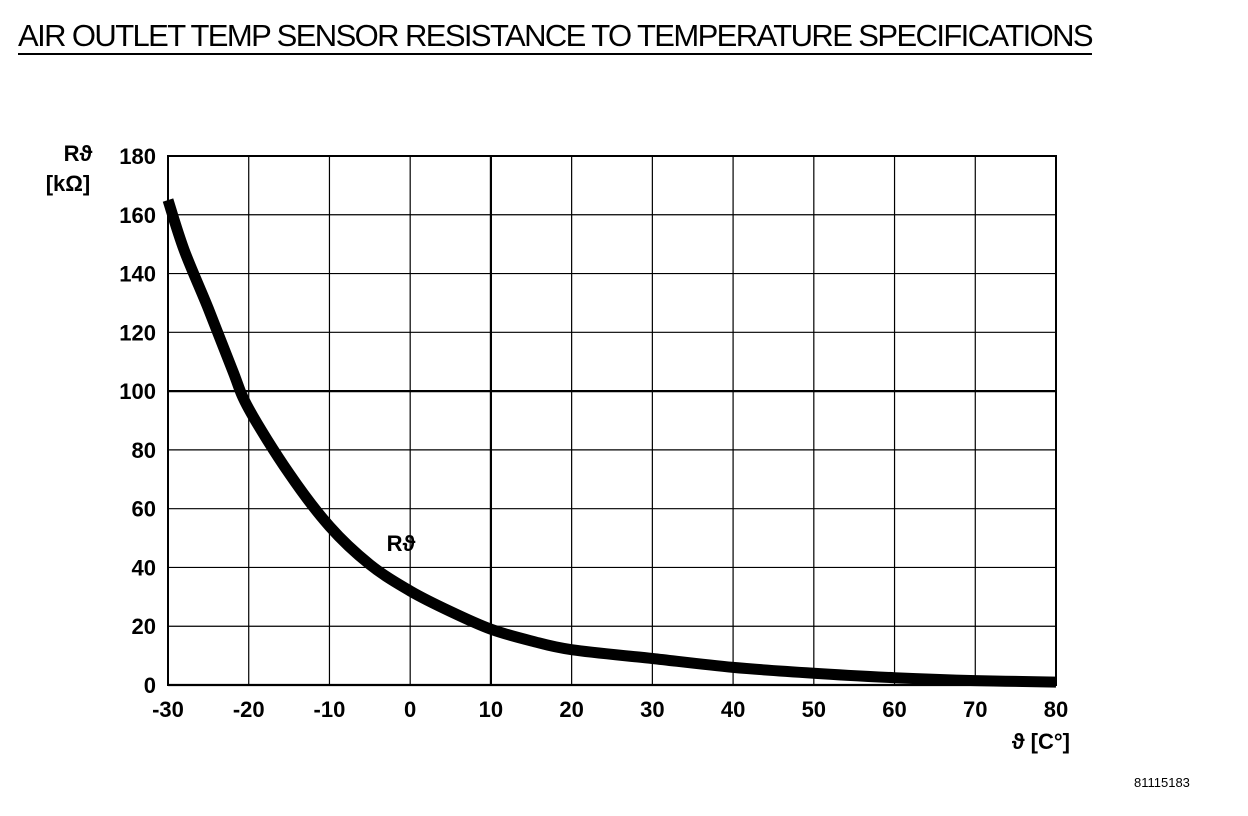 The image size is (1248, 816). I want to click on y-tick-label: 140, so click(137, 274).